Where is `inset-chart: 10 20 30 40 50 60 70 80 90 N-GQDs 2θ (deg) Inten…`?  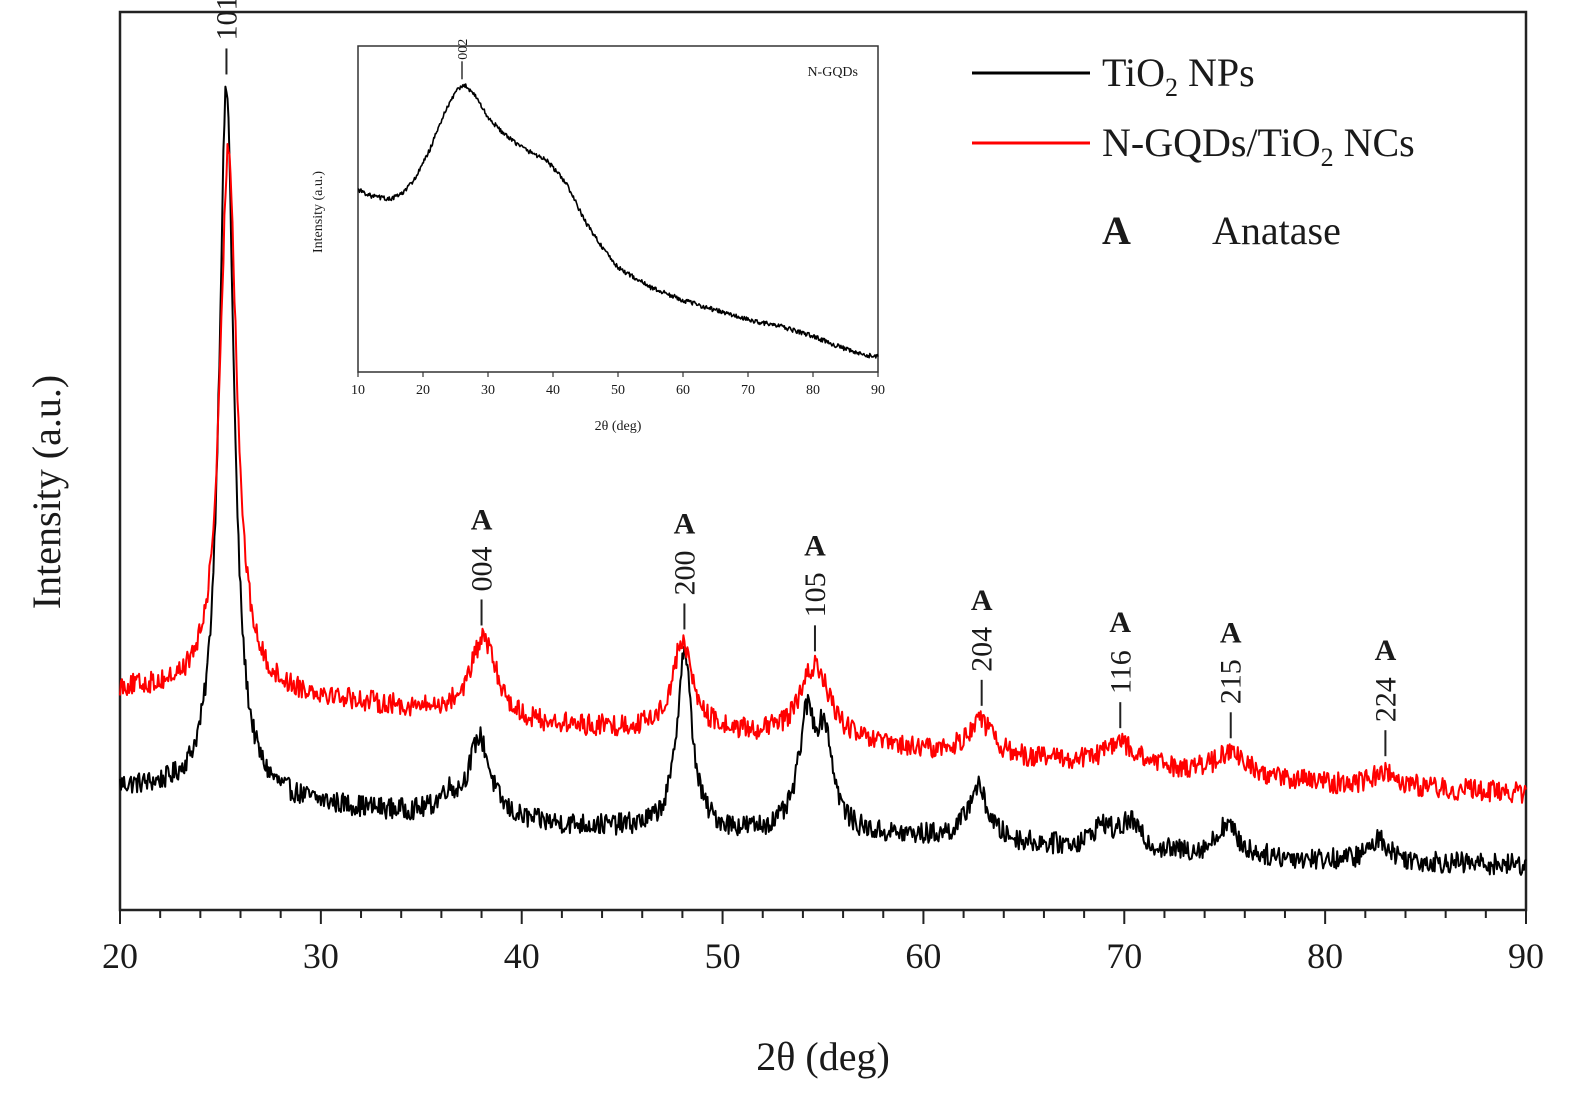 inset-chart: 10 20 30 40 50 60 70 80 90 N-GQDs 2θ (deg) Inten… is located at coordinates (598, 236).